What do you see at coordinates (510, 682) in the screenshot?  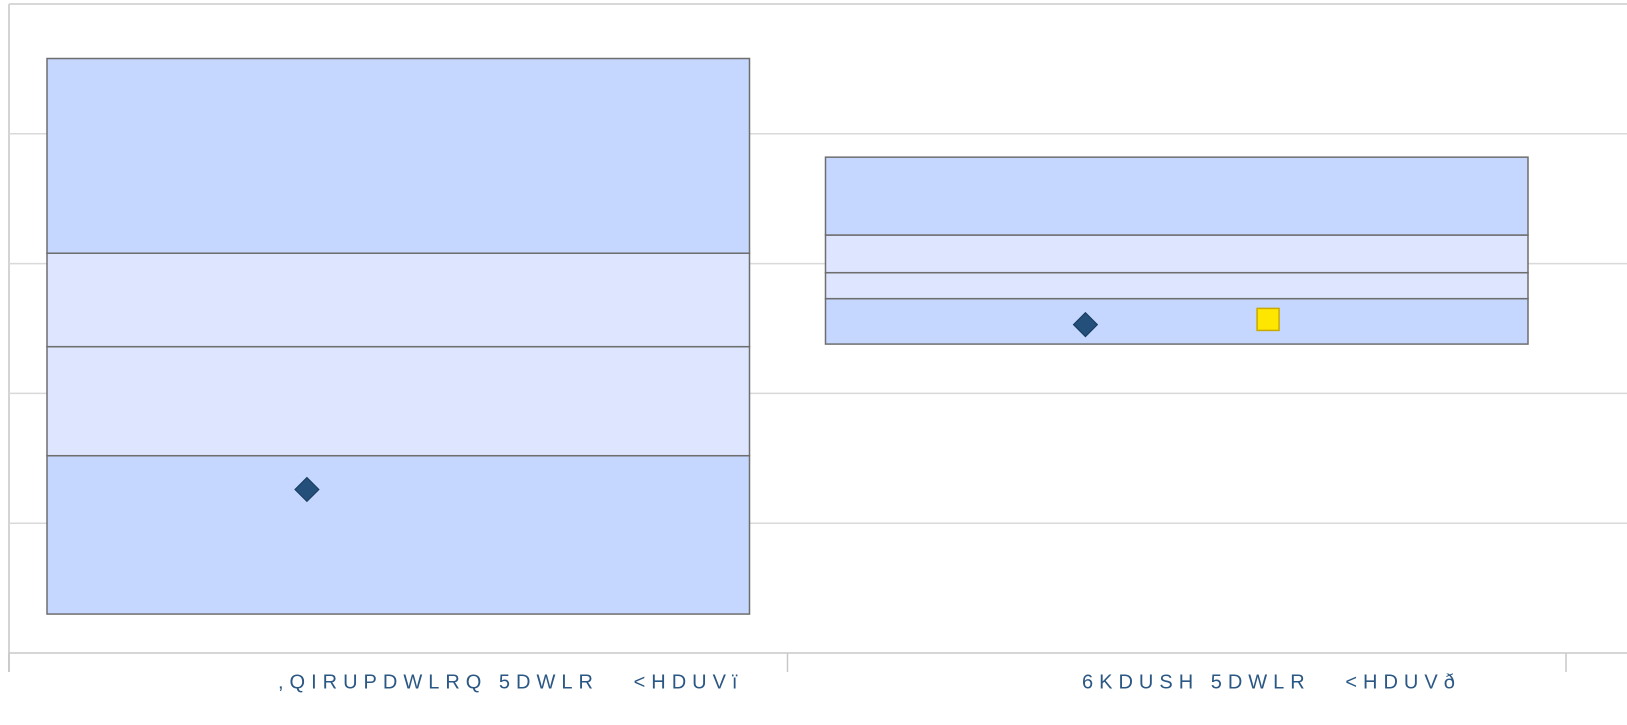 I see `x-tick-label: ,QIRUPDWLRQ 5DWLR <HDUVï` at bounding box center [510, 682].